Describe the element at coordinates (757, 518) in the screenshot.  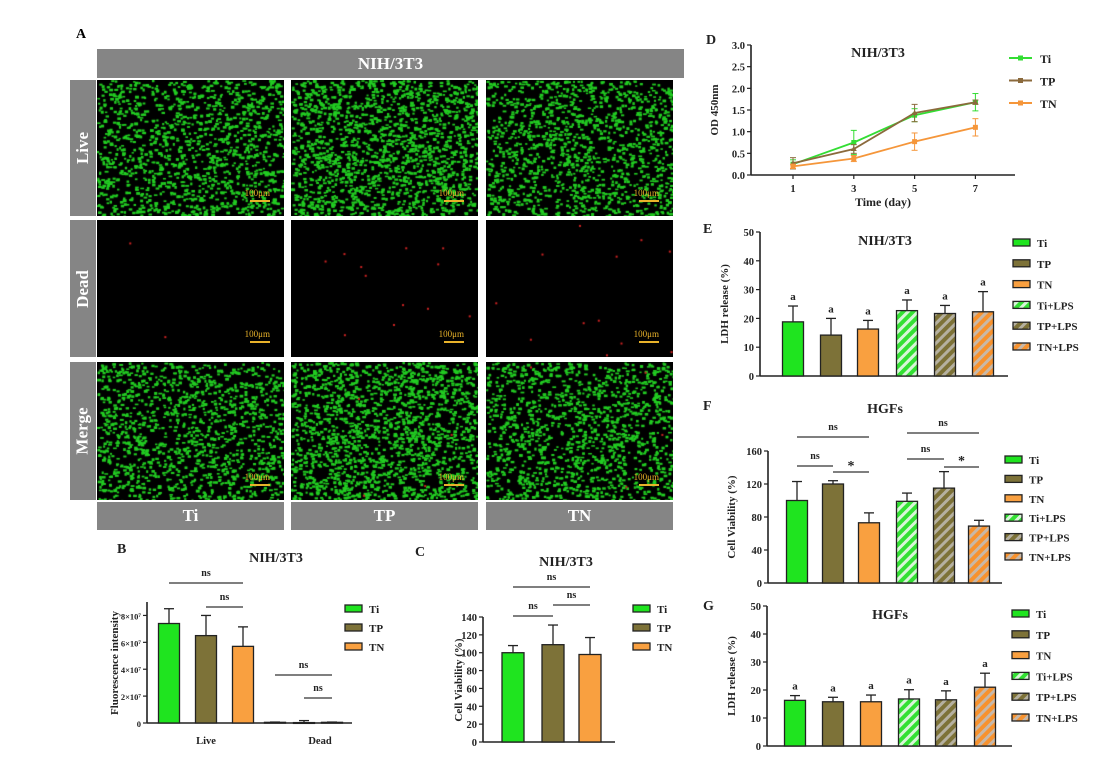
I see `y-tick-label: 80` at that location.